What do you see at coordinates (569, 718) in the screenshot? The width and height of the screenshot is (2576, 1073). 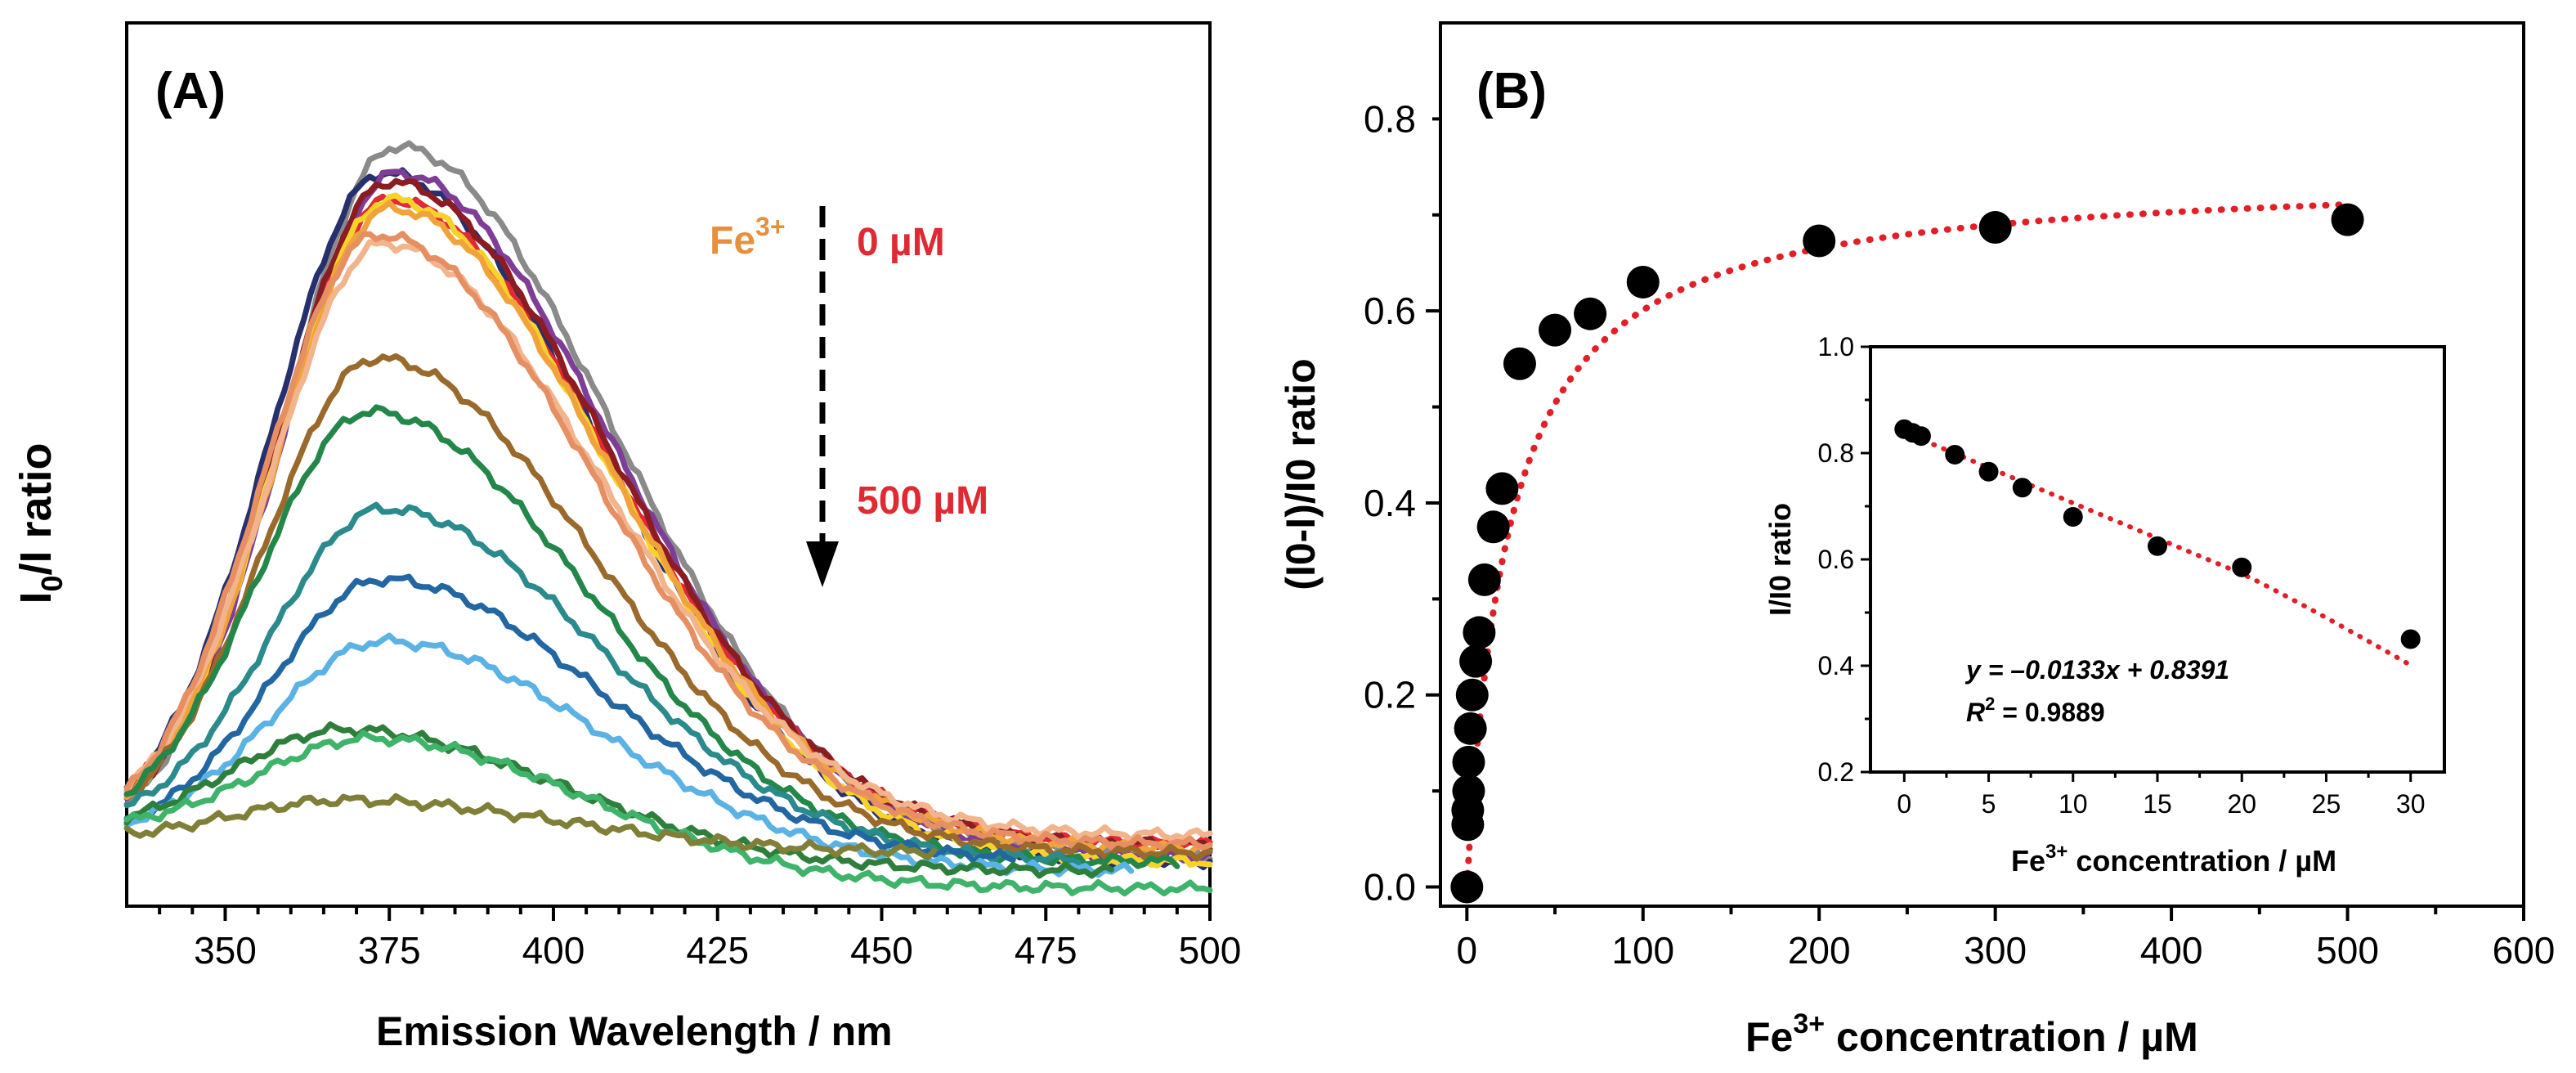 I see `spectrum-line-blue` at bounding box center [569, 718].